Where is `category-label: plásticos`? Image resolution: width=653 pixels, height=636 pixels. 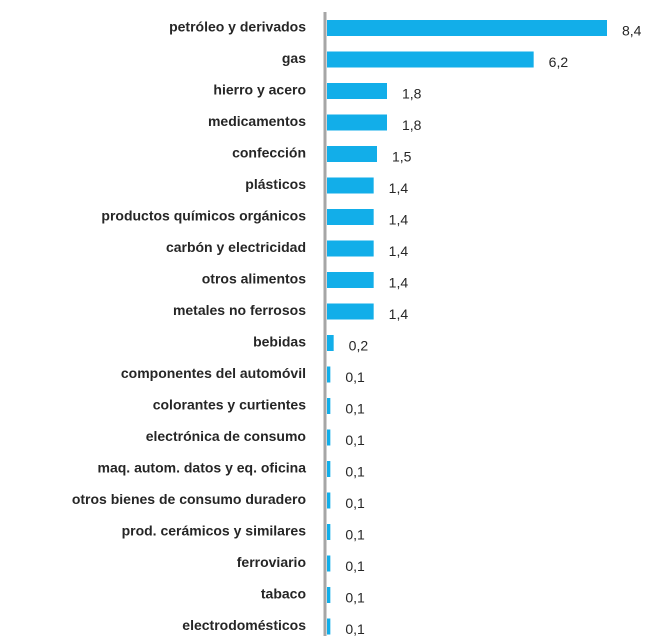
category-label: plásticos is located at coordinates (275, 184).